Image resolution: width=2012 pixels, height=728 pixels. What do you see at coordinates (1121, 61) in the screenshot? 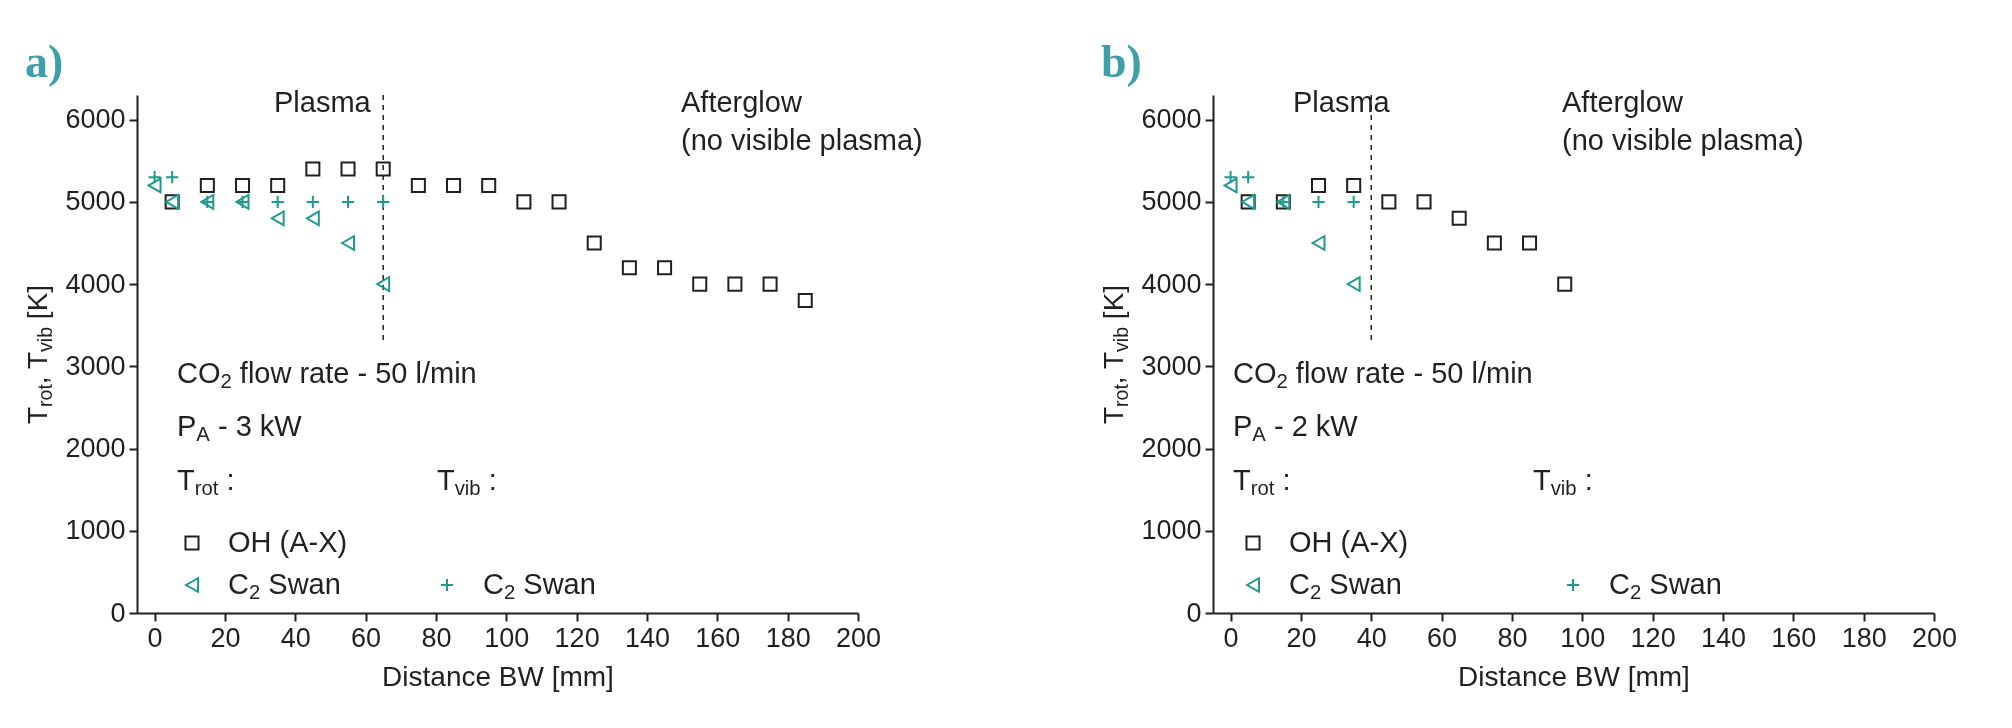
I see `chart-title: b)` at bounding box center [1121, 61].